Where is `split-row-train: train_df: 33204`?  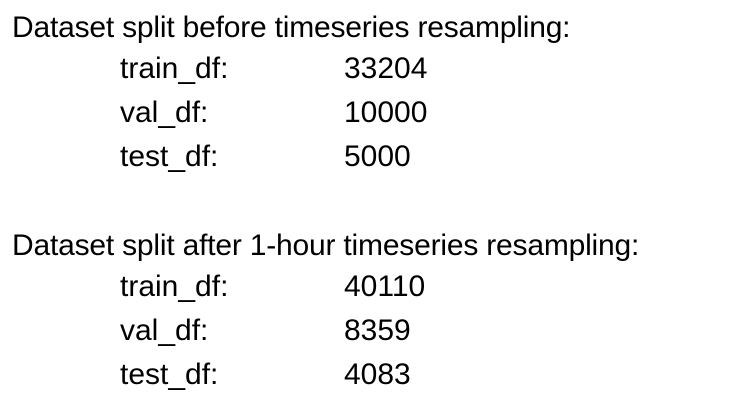
split-row-train: train_df: 33204 is located at coordinates (372, 69).